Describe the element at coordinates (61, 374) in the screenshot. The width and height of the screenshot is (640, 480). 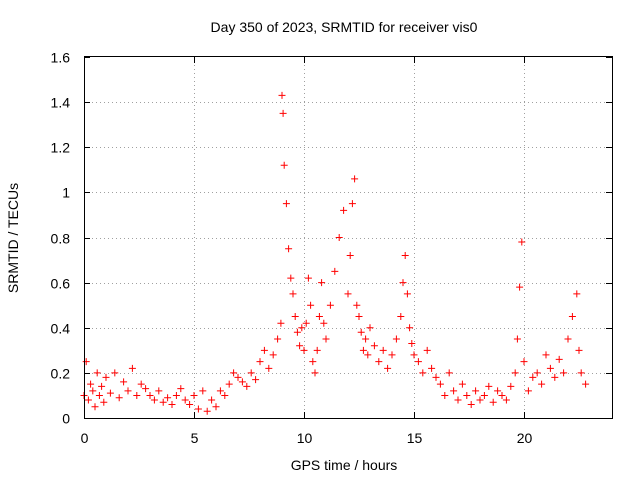
I see `y-tick-label: 0.2` at that location.